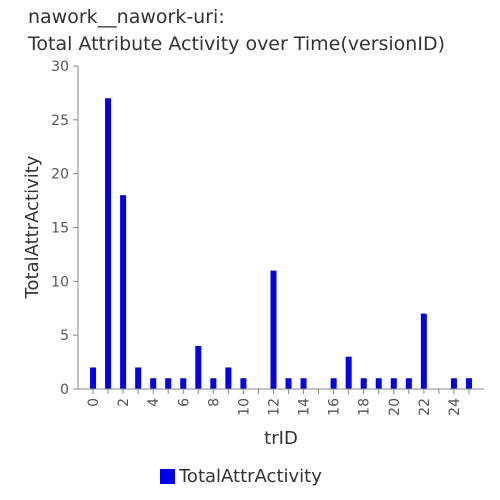  I want to click on y-tick-label: 15, so click(60, 229).